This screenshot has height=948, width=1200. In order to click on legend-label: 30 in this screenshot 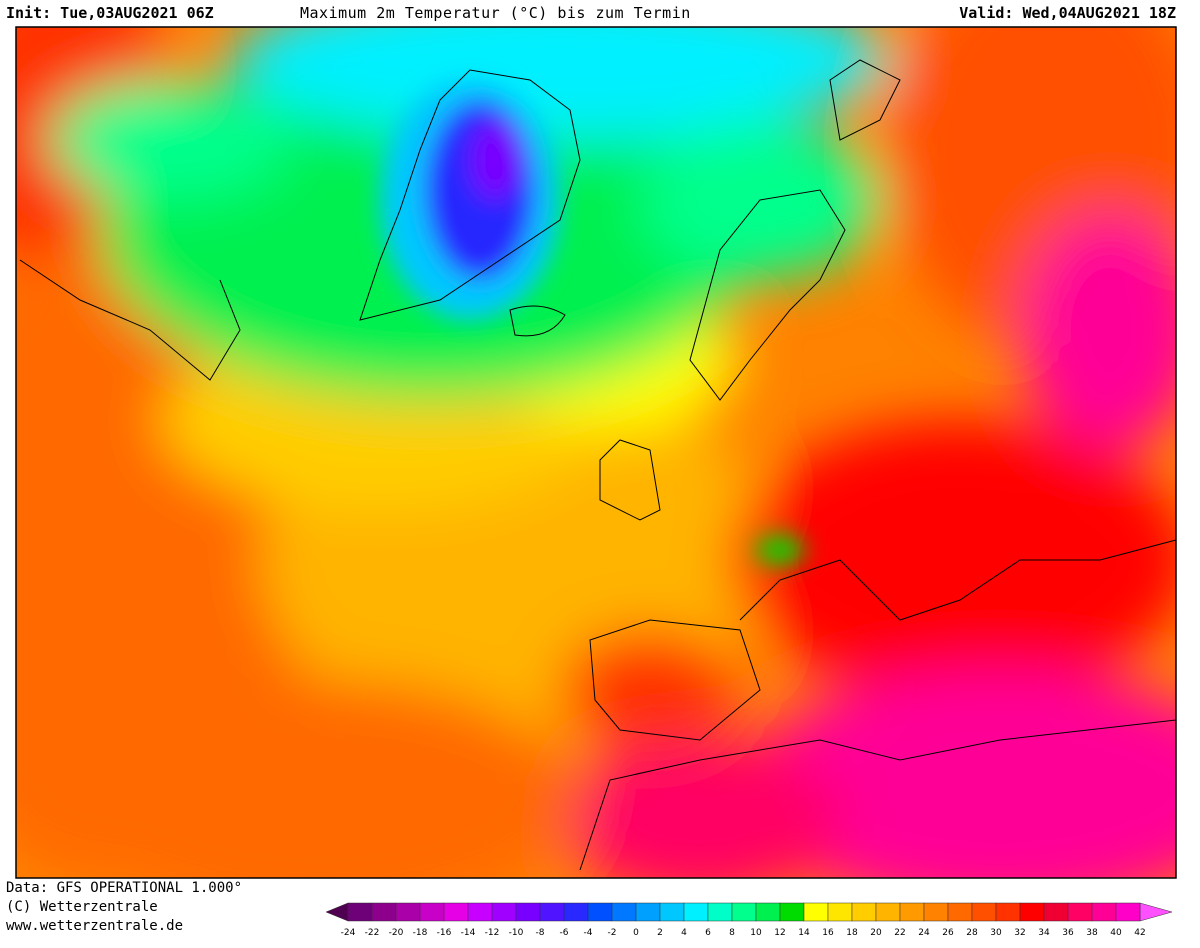, I will do `click(996, 933)`.